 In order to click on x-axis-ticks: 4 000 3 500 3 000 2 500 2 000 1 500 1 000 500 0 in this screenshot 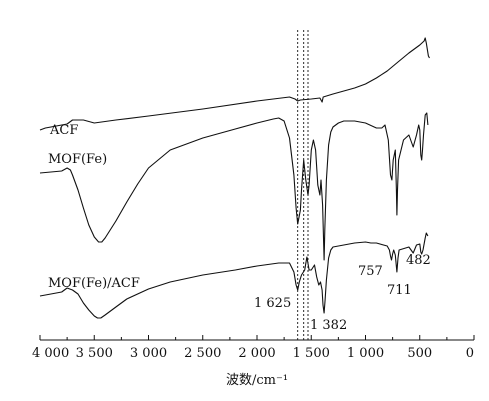, I will do `click(253, 348)`.